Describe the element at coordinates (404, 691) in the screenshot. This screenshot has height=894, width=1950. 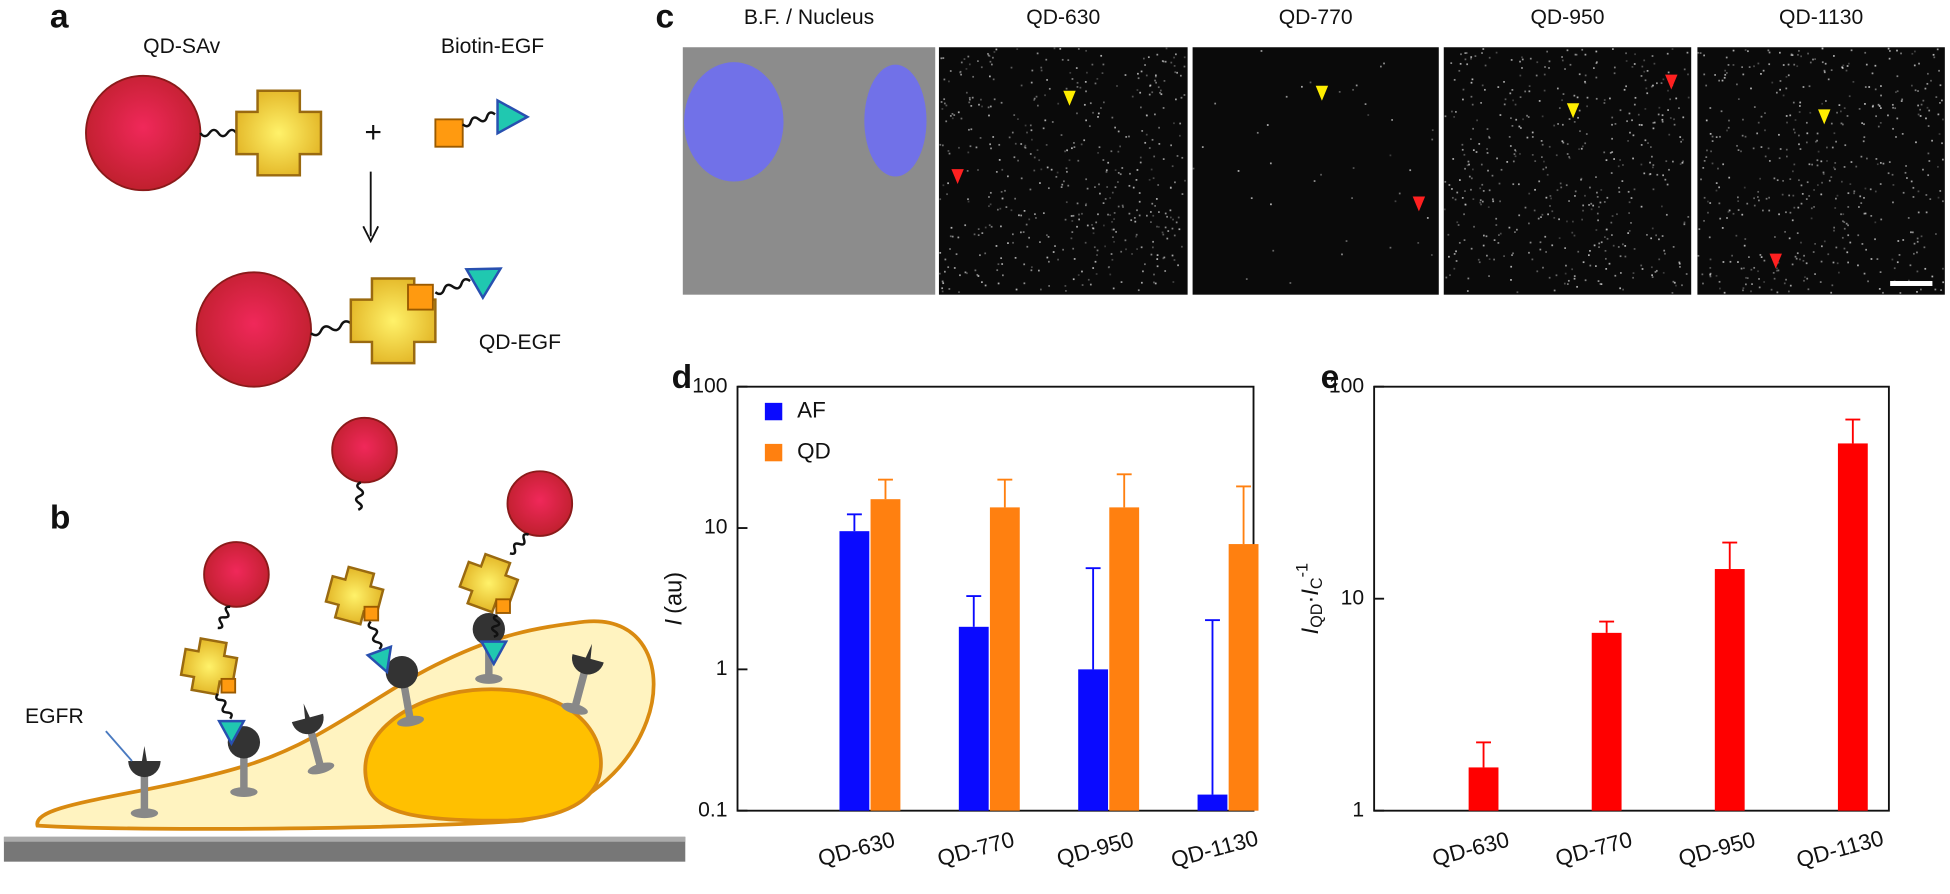
I see `receptor` at that location.